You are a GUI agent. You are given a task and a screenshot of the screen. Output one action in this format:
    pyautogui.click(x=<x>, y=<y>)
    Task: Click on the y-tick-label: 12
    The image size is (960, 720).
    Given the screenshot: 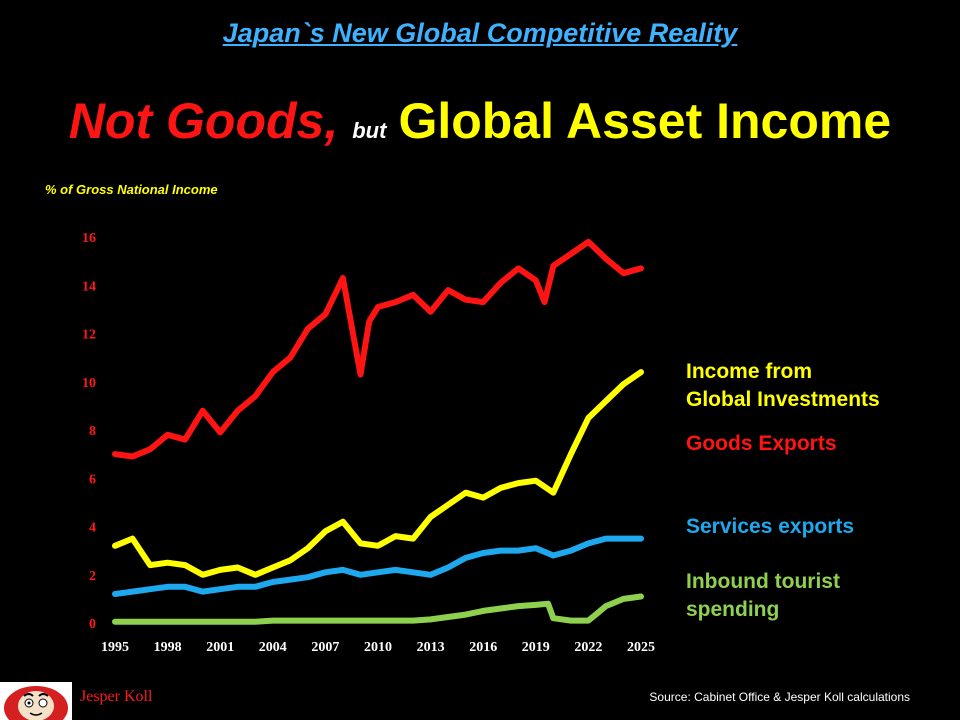 What is the action you would take?
    pyautogui.click(x=89, y=335)
    